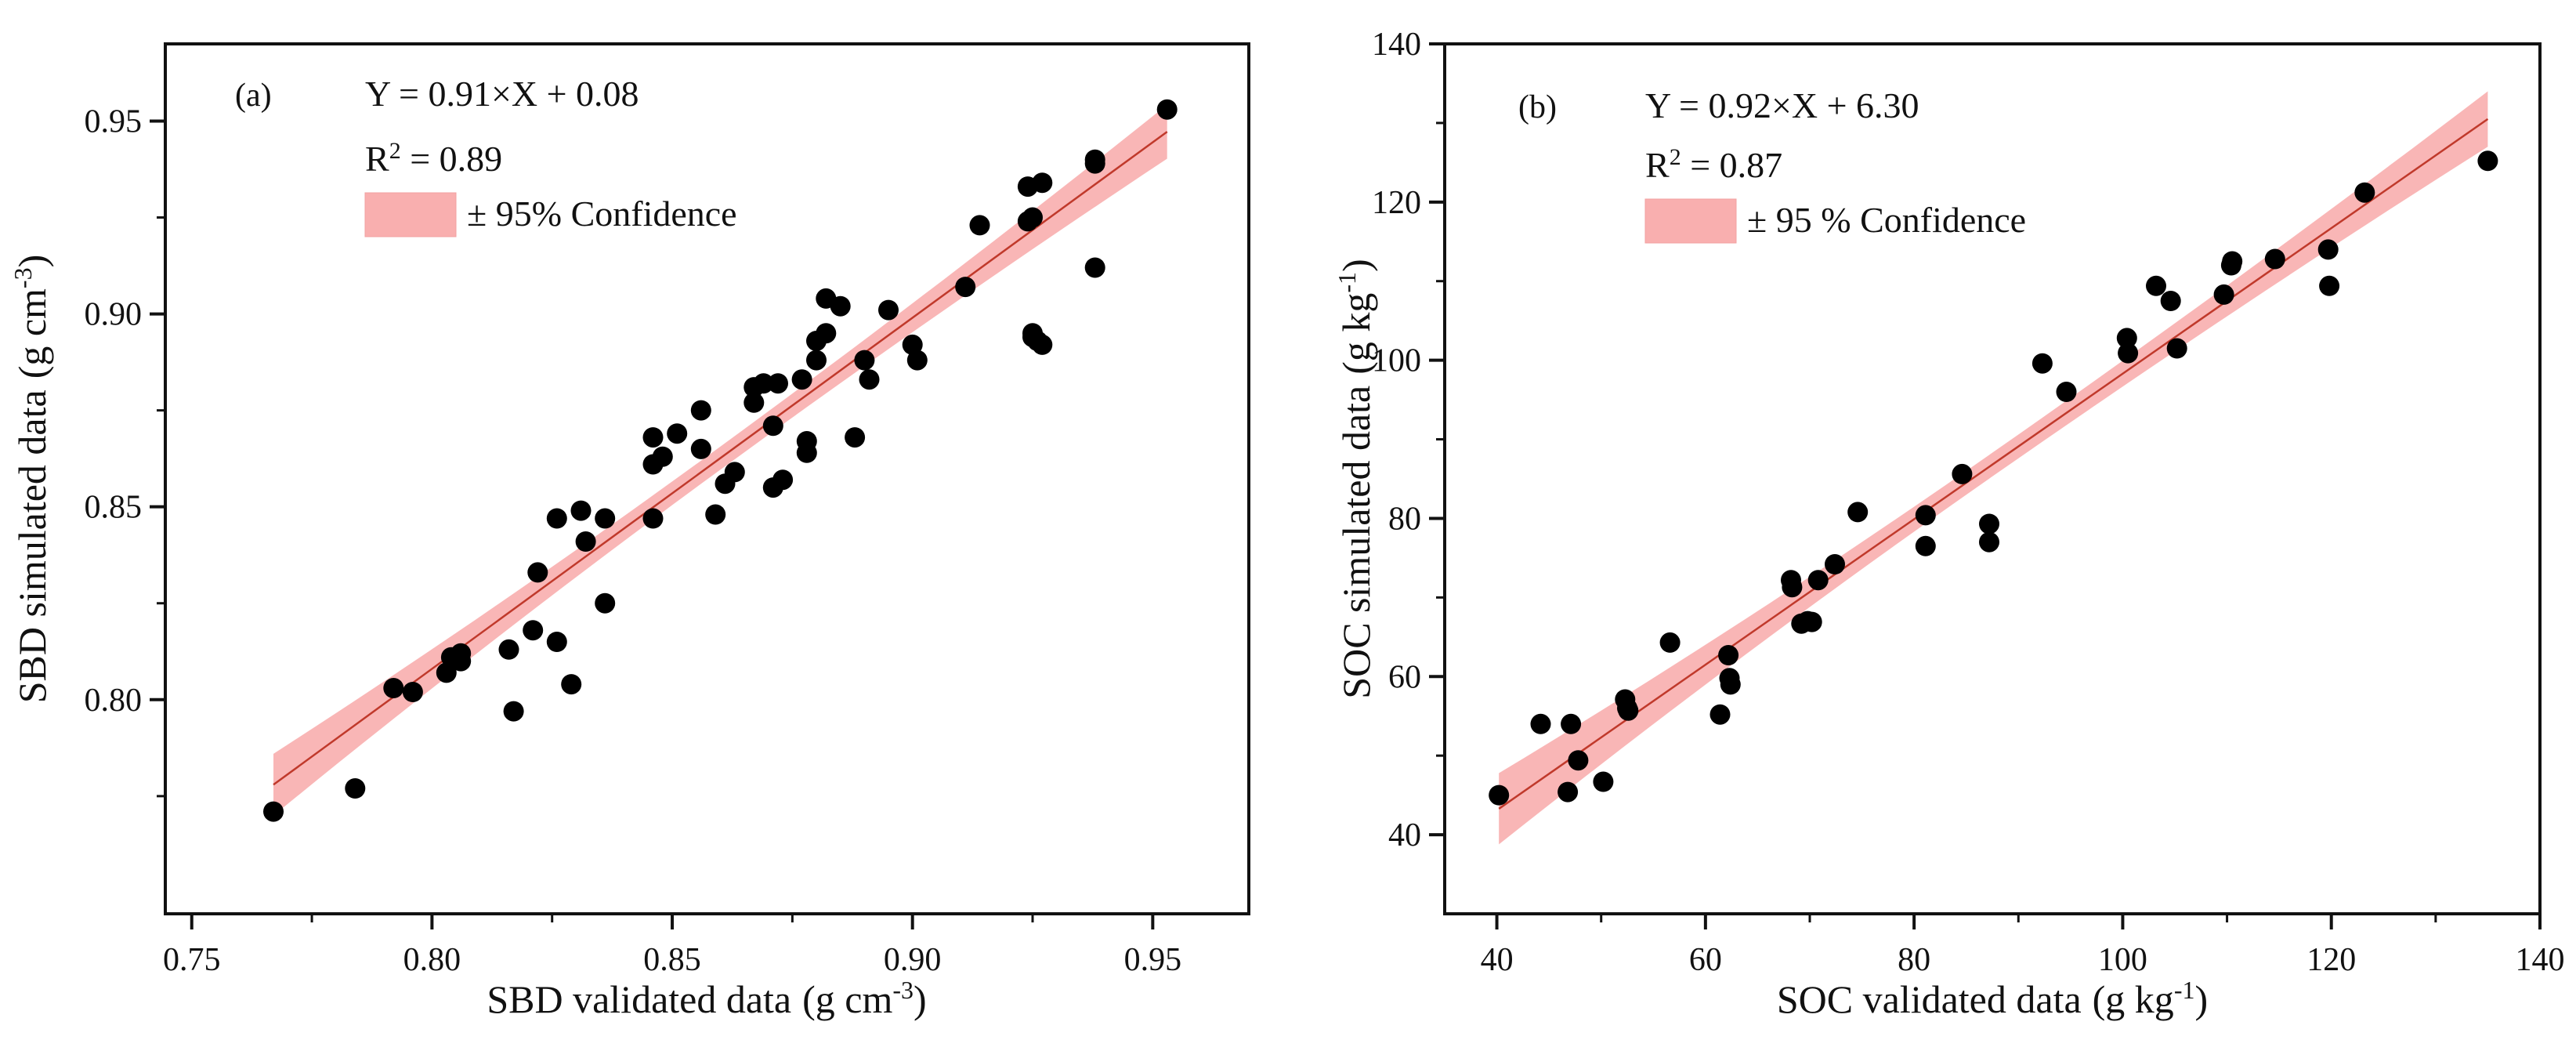 The width and height of the screenshot is (2576, 1058). I want to click on x-axis-unit-end: ), so click(920, 999).